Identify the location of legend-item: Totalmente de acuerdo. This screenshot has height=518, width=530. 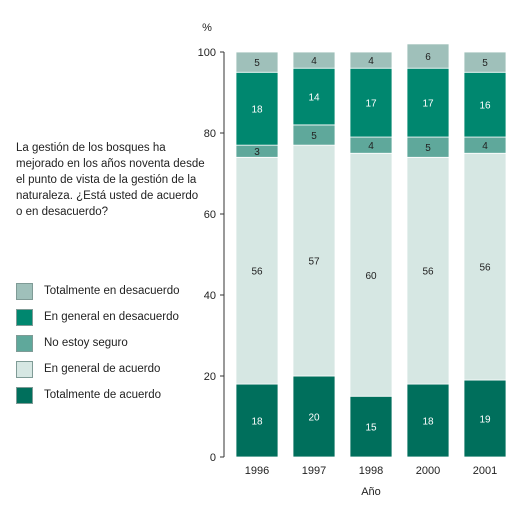
(116, 396).